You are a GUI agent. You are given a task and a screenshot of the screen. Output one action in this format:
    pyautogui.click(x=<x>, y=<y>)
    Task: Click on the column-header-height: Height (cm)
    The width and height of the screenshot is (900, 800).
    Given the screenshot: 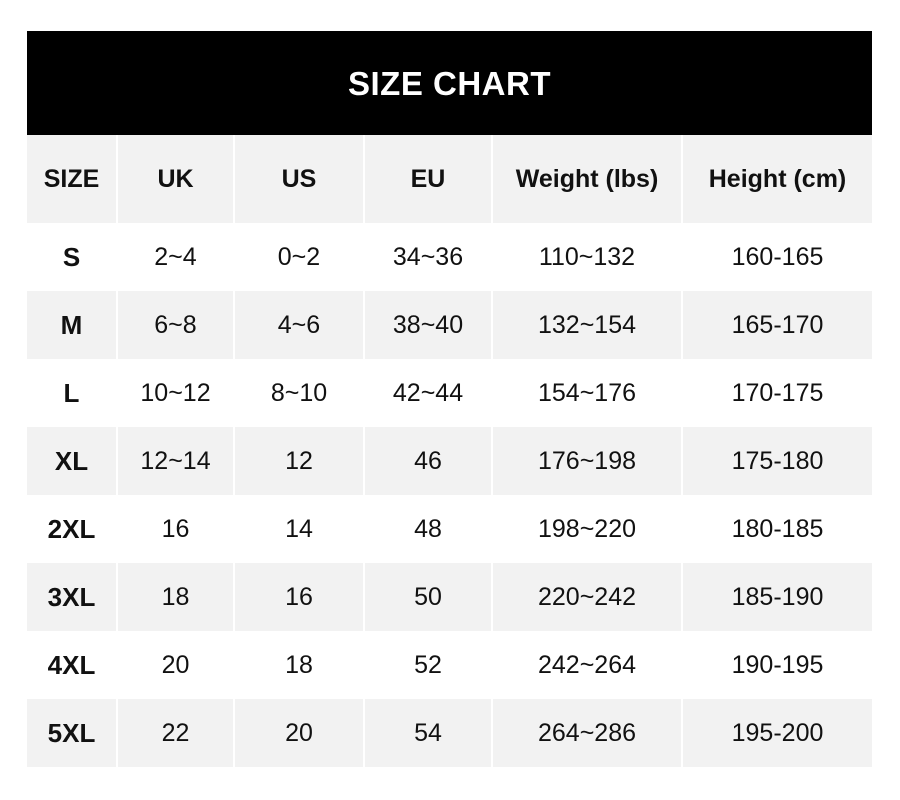 What is the action you would take?
    pyautogui.click(x=777, y=179)
    